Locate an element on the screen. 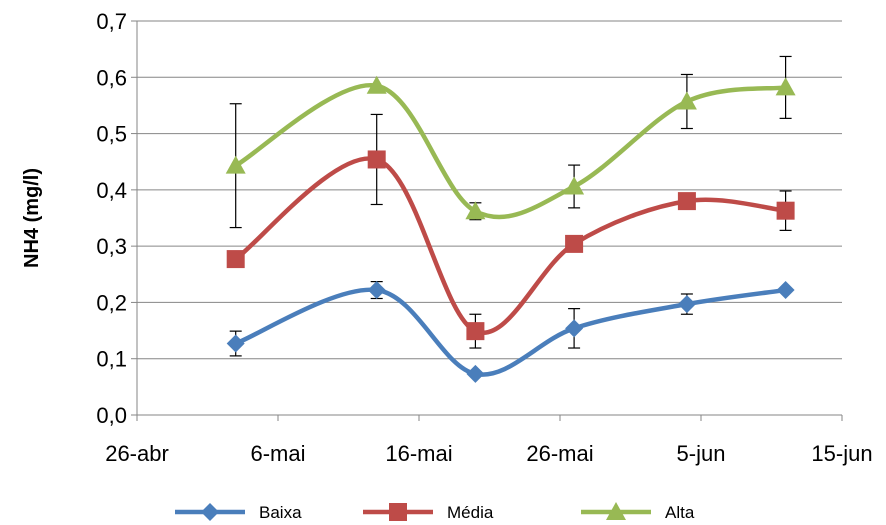  legend-label: Média is located at coordinates (470, 512).